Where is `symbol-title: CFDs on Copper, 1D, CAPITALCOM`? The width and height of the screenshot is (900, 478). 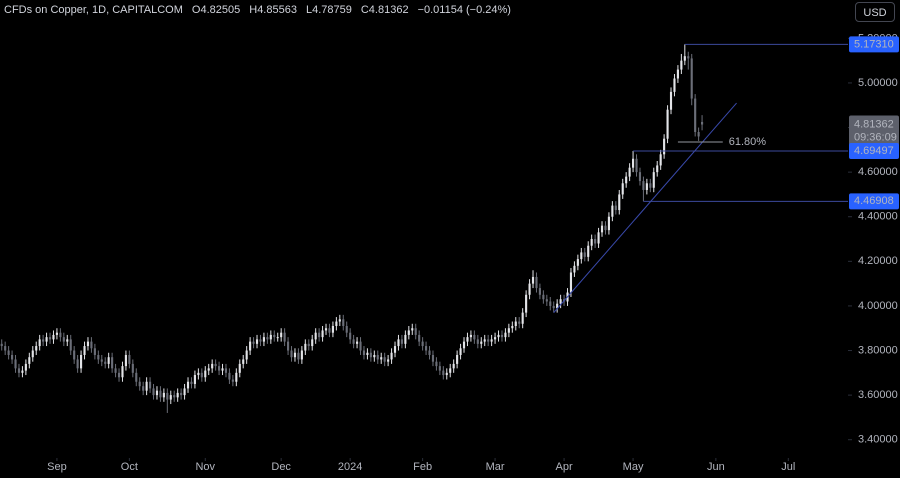
symbol-title: CFDs on Copper, 1D, CAPITALCOM is located at coordinates (93, 10).